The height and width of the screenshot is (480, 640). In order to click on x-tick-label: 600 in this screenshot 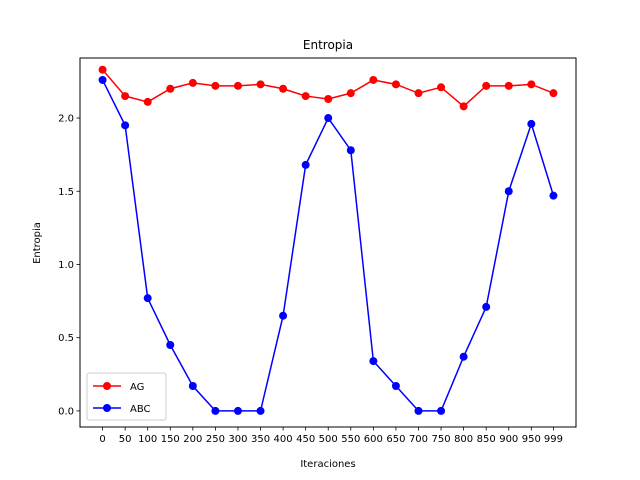, I will do `click(373, 439)`.